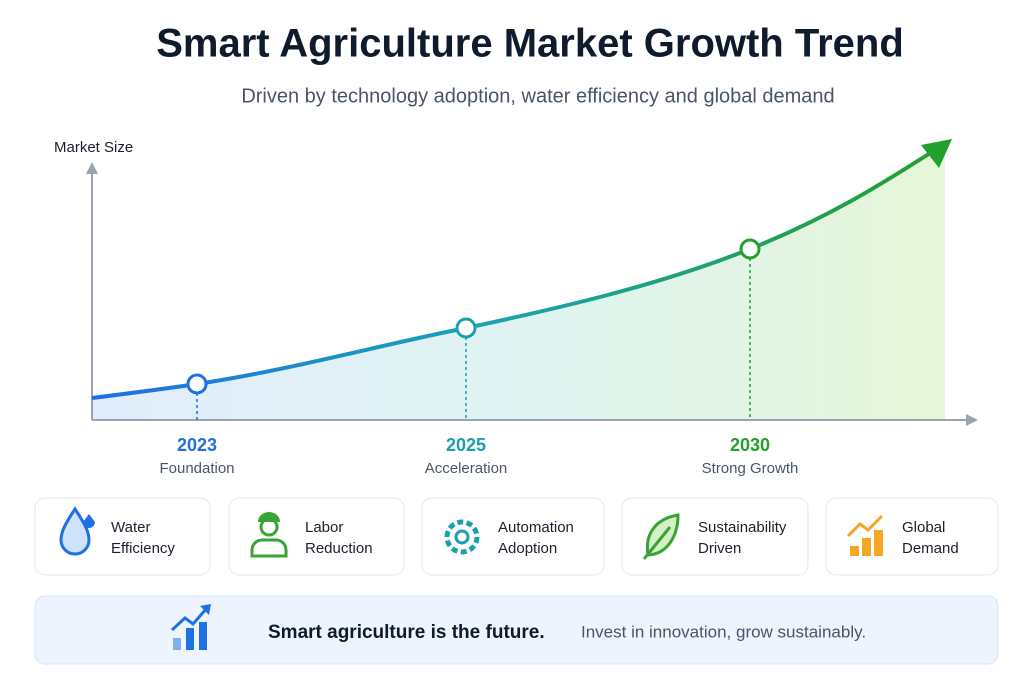  I want to click on water-icon-detail, so click(89, 521).